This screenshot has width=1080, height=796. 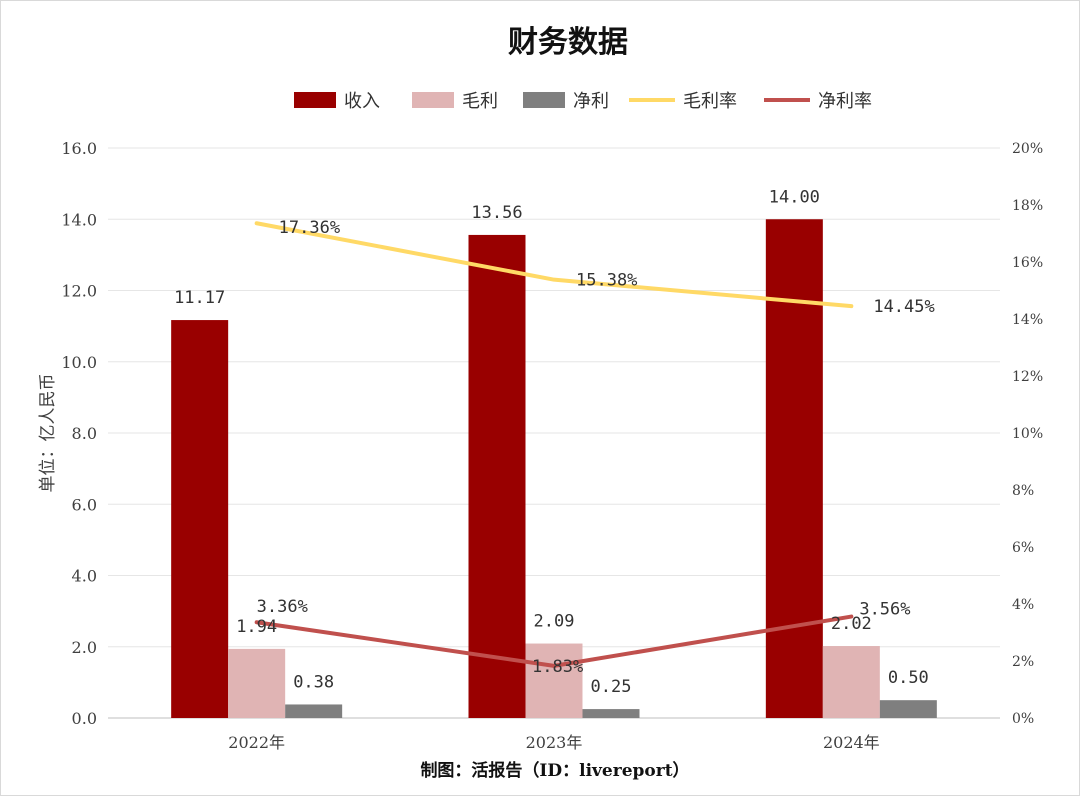 I want to click on bar-value-label: 0.50, so click(x=908, y=678).